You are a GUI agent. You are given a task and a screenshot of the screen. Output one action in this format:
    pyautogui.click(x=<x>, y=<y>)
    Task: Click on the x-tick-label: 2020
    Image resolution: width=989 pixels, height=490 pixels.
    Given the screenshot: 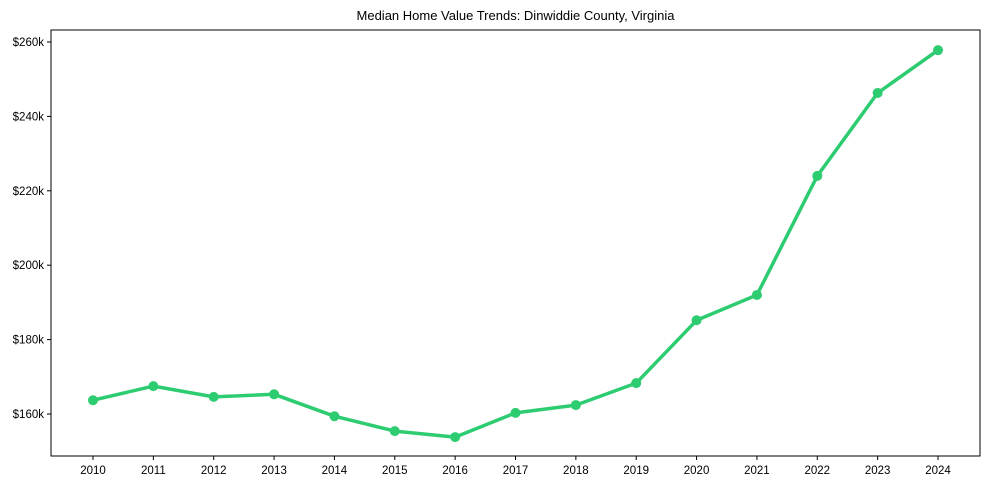 What is the action you would take?
    pyautogui.click(x=697, y=471)
    